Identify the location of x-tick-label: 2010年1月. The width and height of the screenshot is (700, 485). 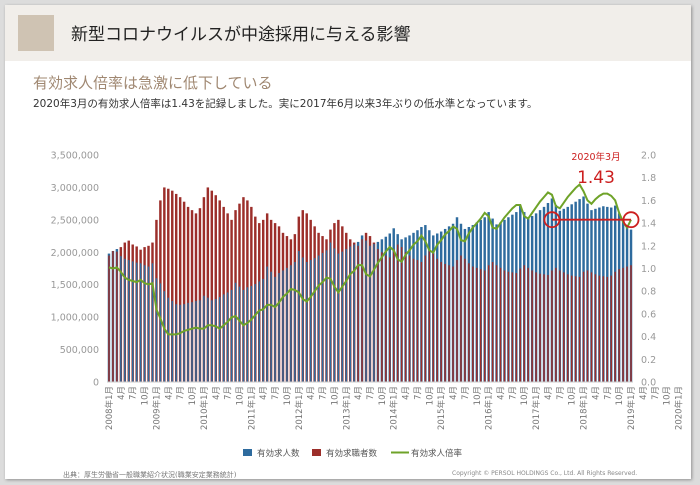
(204, 408).